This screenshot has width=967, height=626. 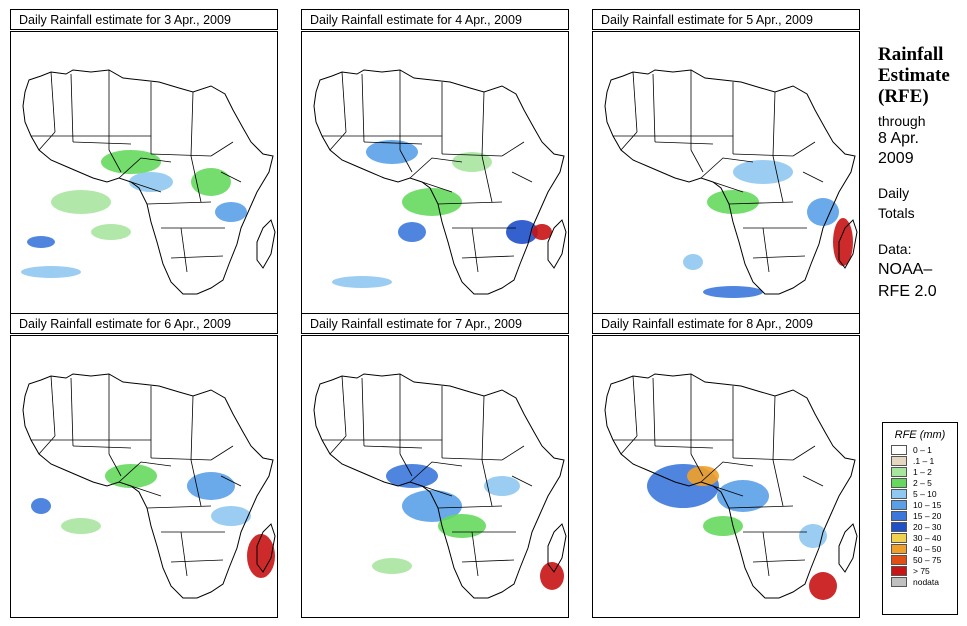 What do you see at coordinates (435, 323) in the screenshot?
I see `panel-title: Daily Rainfall estimate for 7 Apr., 2009` at bounding box center [435, 323].